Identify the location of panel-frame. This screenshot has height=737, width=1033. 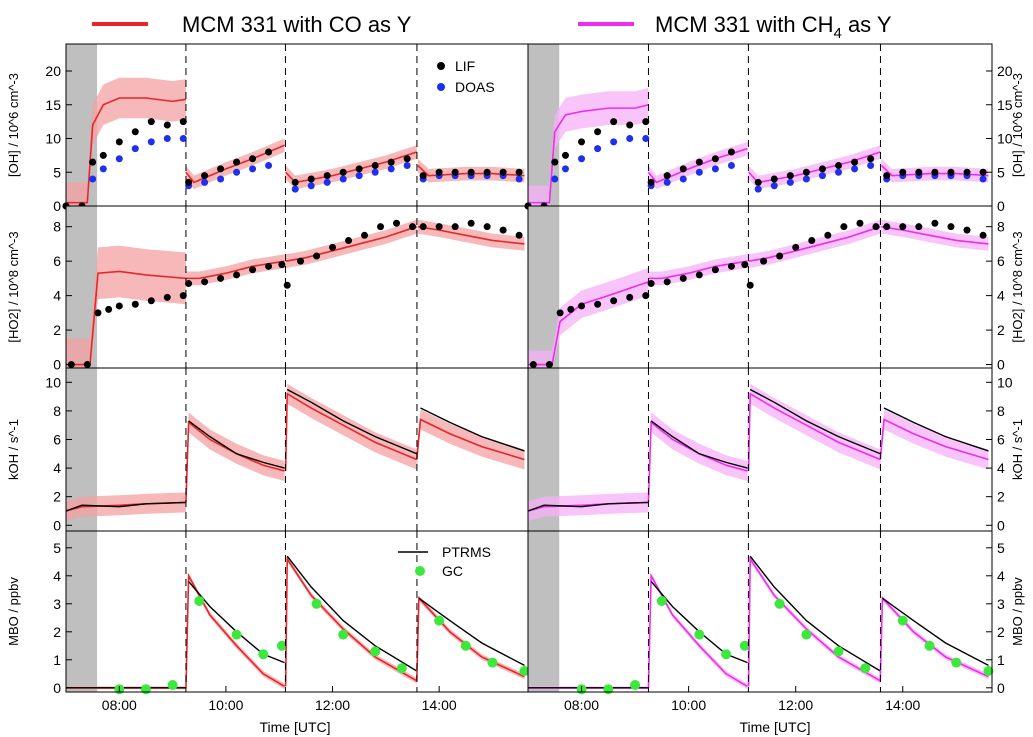
(760, 611).